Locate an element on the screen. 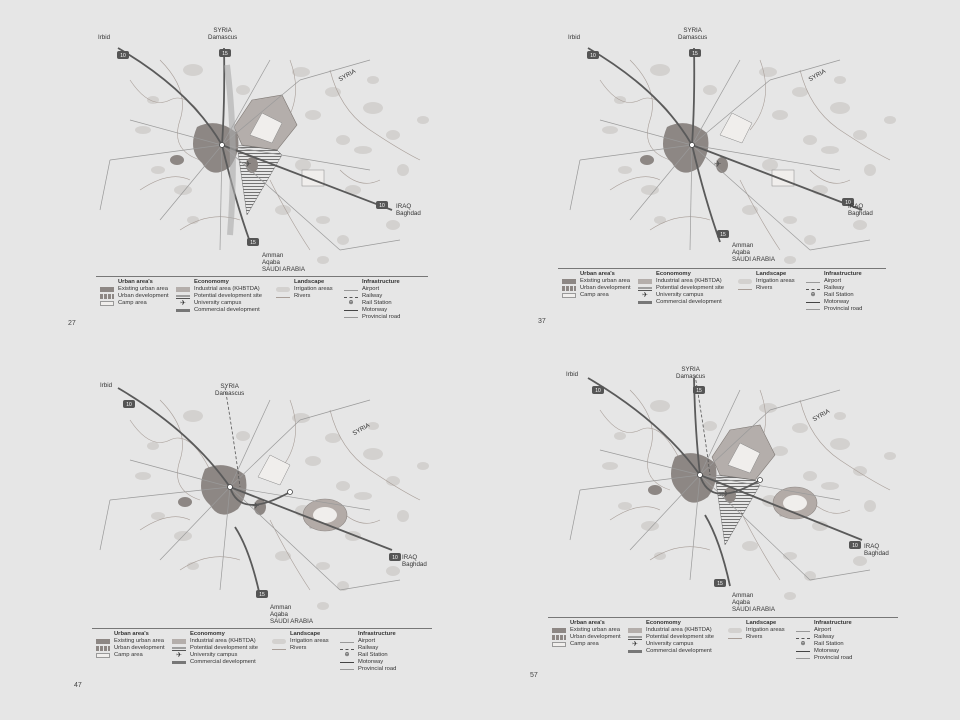 This screenshot has height=720, width=960. legend-item: ✈ University campus is located at coordinates (671, 644).